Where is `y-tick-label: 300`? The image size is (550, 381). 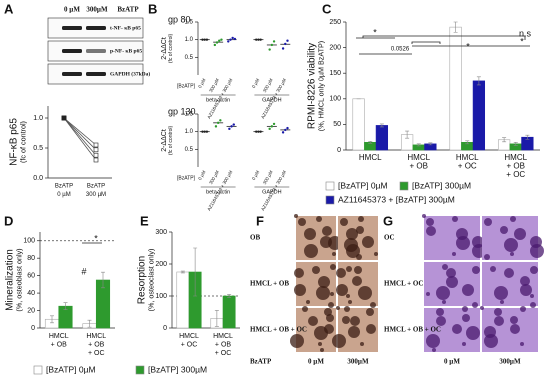
y-tick-label: 300 is located at coordinates (161, 232).